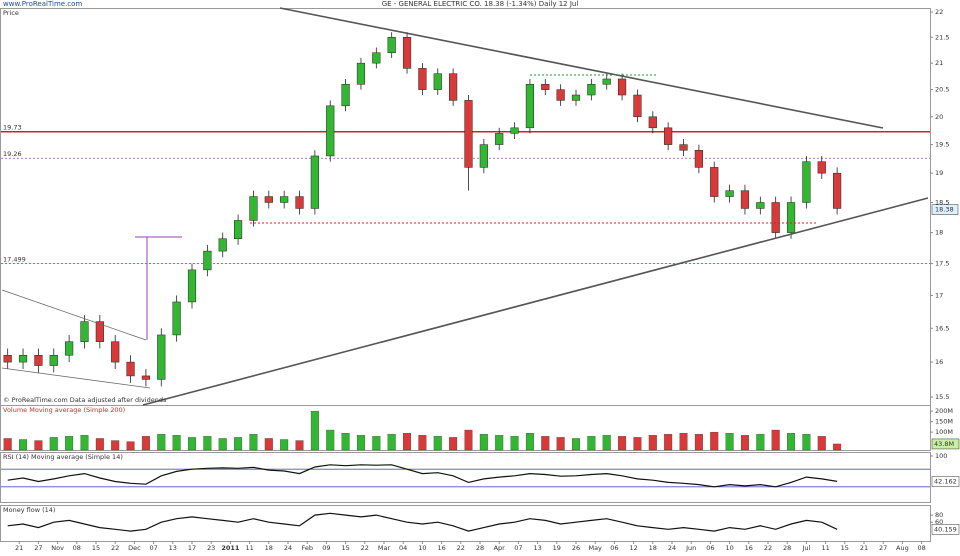 This screenshot has width=960, height=556. What do you see at coordinates (690, 548) in the screenshot?
I see `x-tick-label: Jun` at bounding box center [690, 548].